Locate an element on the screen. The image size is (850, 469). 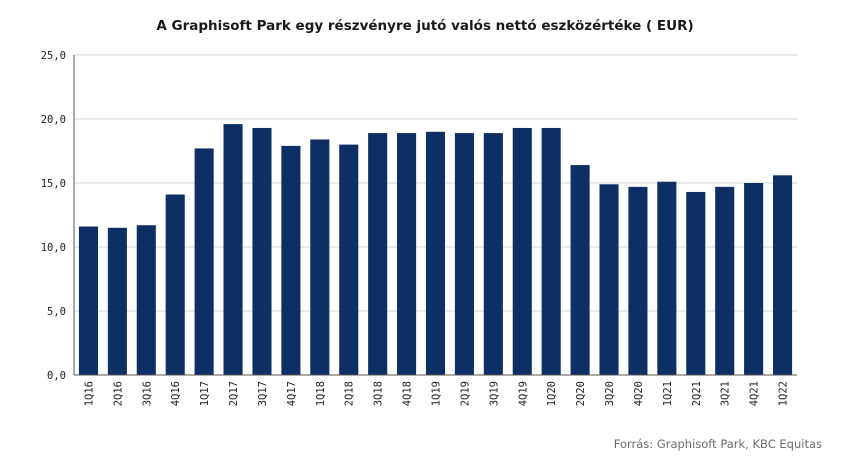
x-tick-label: 1Q20 is located at coordinates (552, 393).